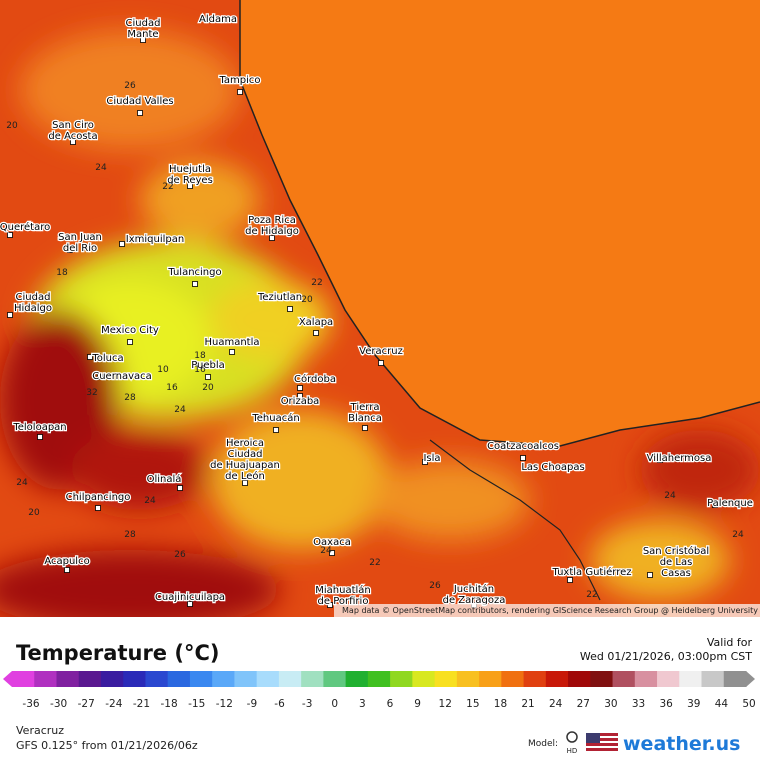  Describe the element at coordinates (7, 679) in the screenshot. I see `colorbar-arrow-left` at that location.